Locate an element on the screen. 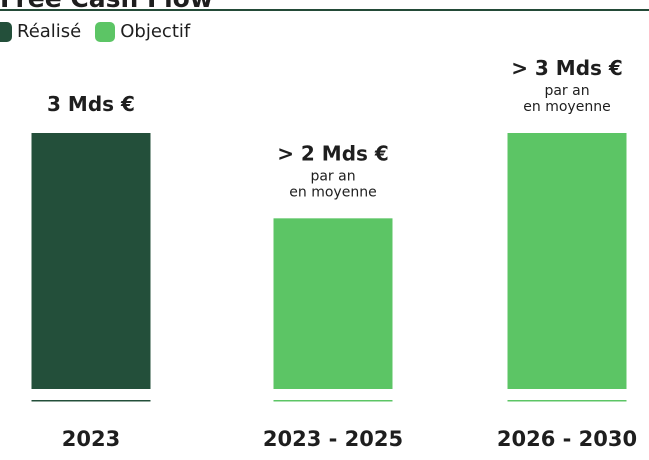 This screenshot has height=460, width=649. value-note-2-1: par an is located at coordinates (332, 176).